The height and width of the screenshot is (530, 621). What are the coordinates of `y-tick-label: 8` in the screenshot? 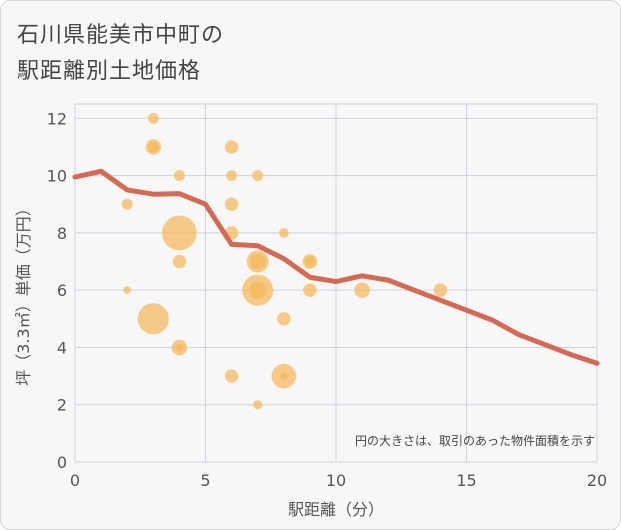 It's located at (62, 233).